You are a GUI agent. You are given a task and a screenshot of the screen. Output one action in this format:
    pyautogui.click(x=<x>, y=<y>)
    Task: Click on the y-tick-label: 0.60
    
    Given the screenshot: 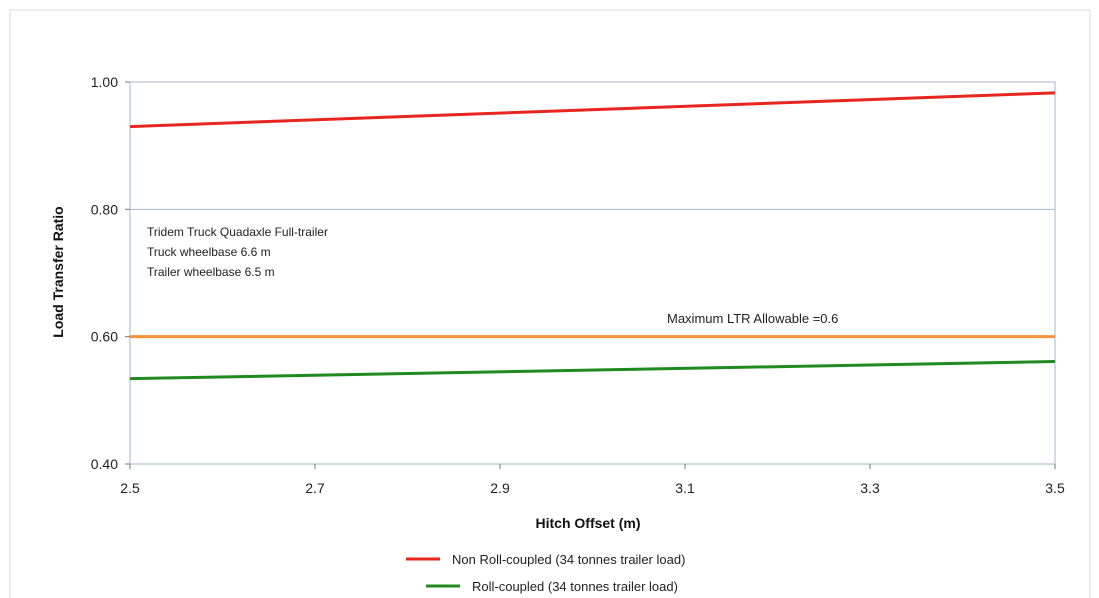 What is the action you would take?
    pyautogui.click(x=104, y=337)
    